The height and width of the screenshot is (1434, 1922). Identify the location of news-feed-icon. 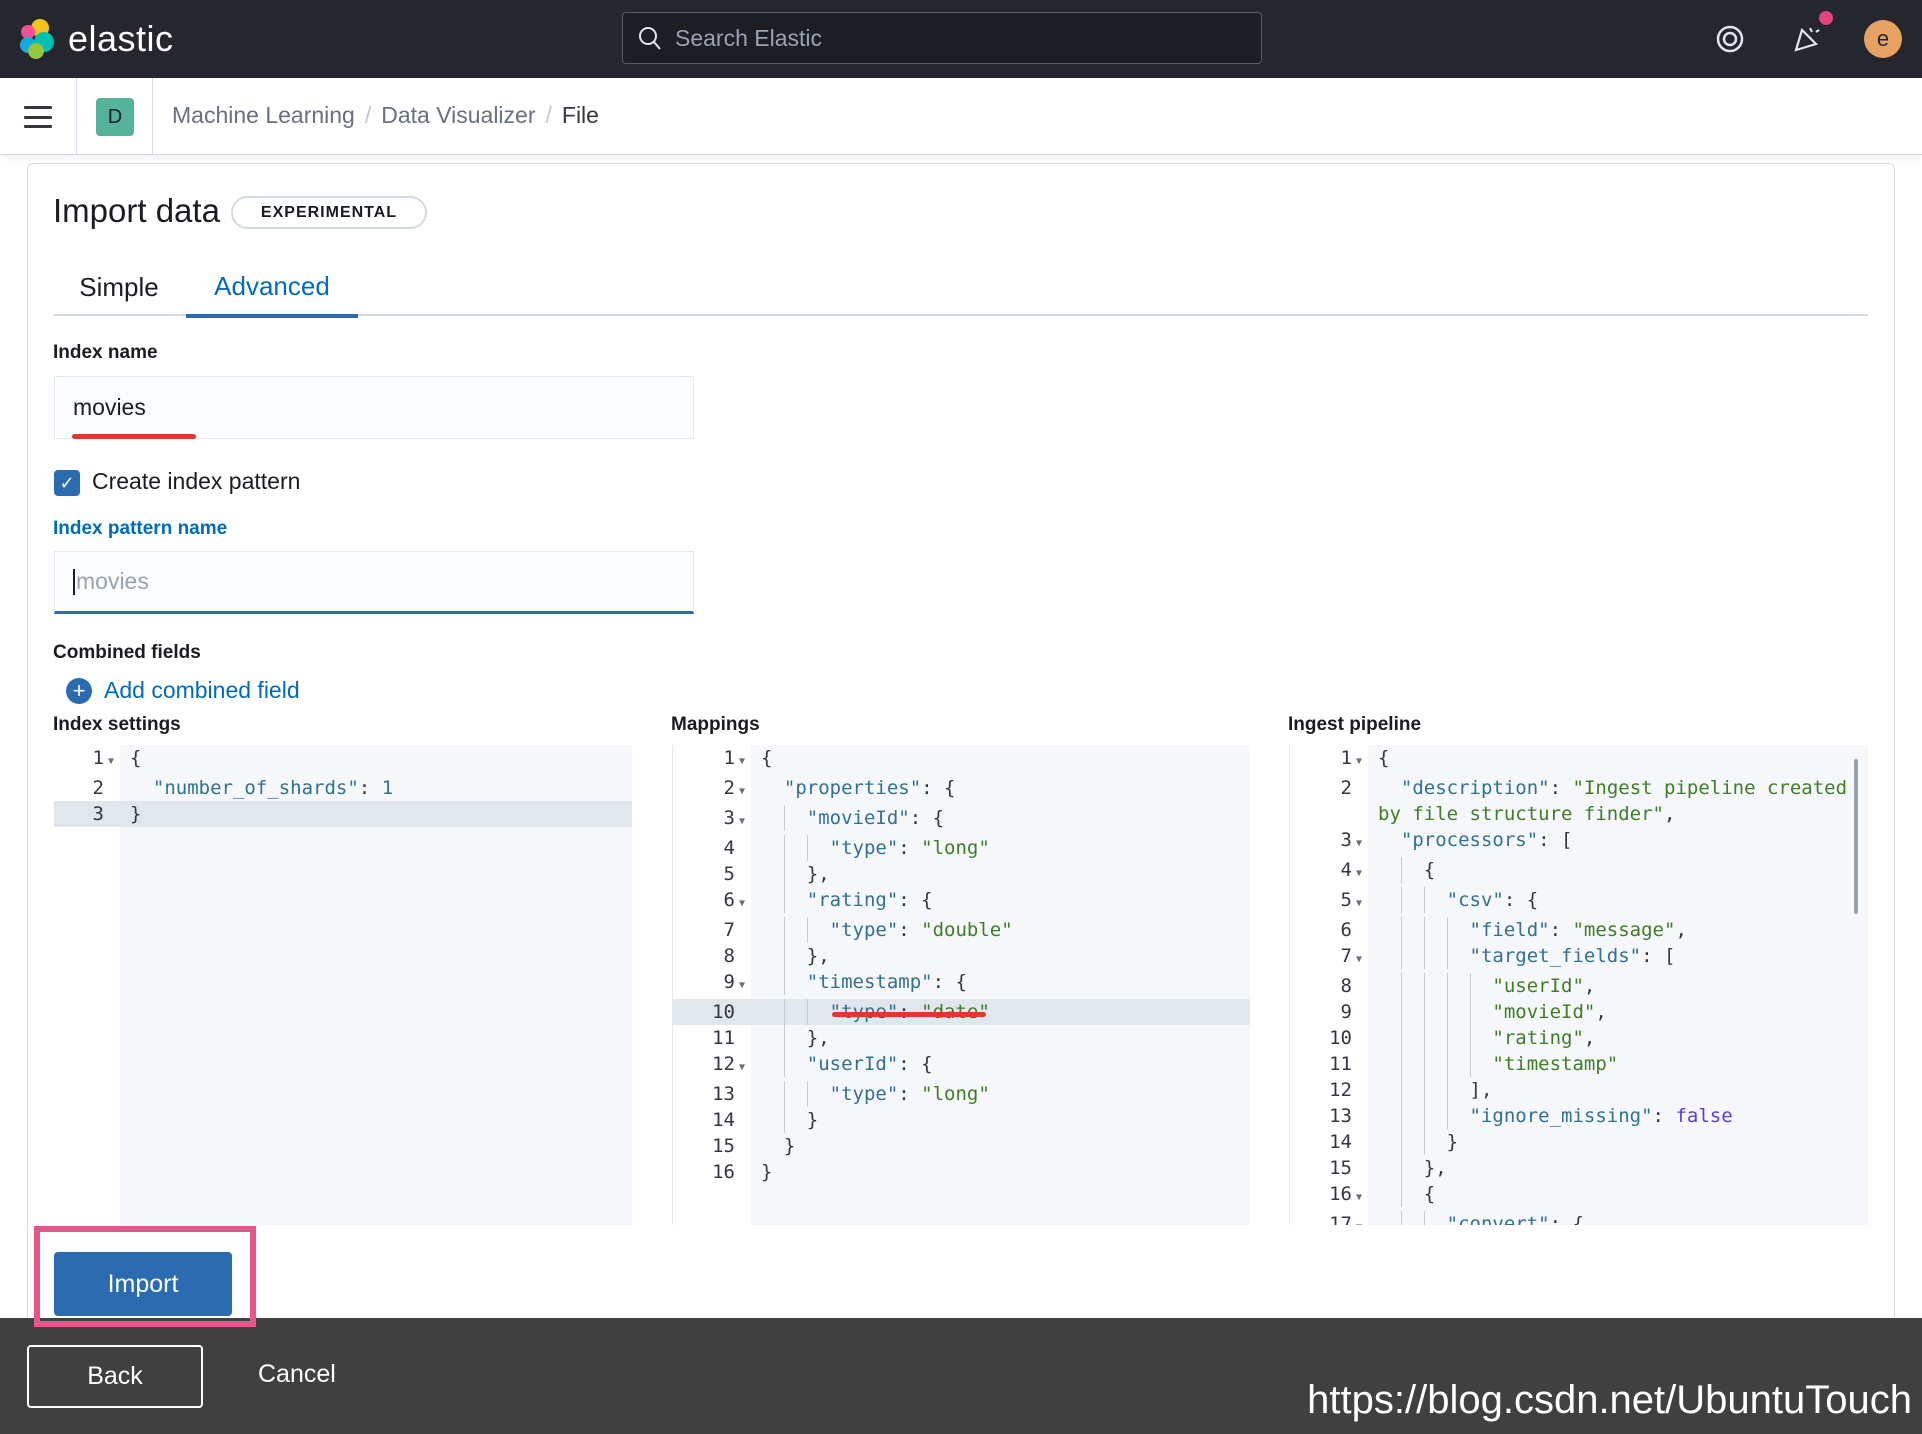
(1807, 39).